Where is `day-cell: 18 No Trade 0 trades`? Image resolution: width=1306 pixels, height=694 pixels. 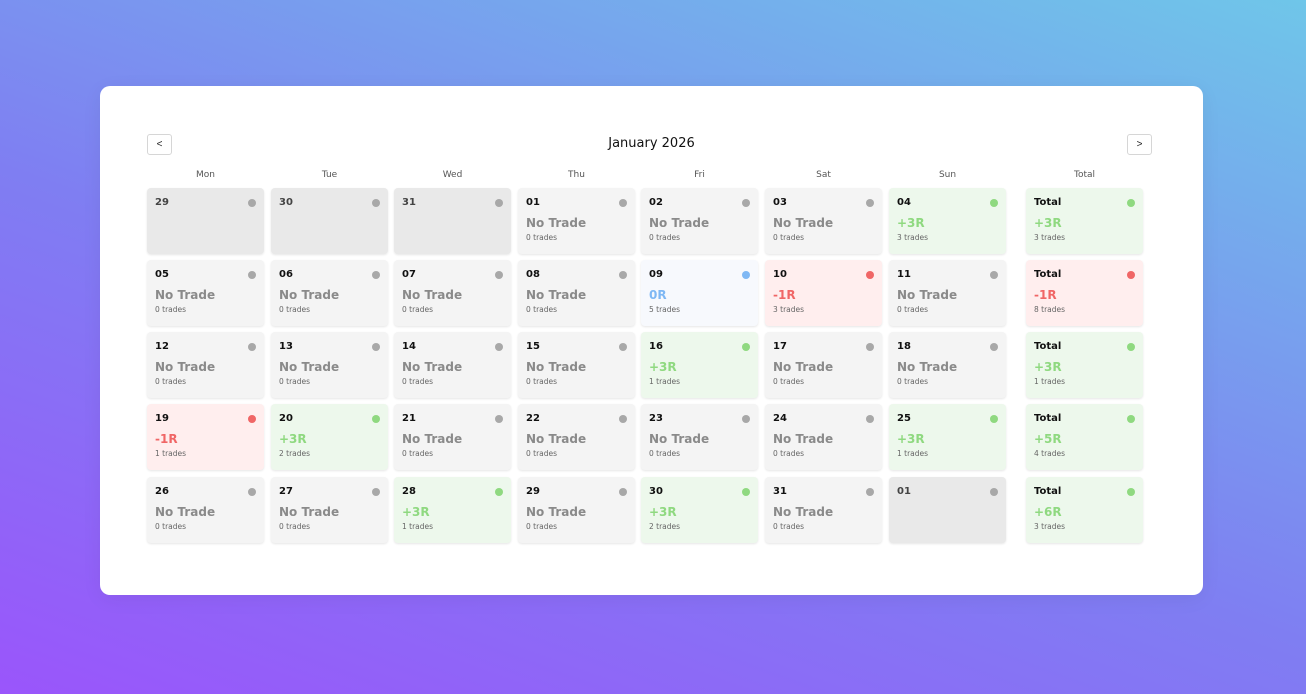 day-cell: 18 No Trade 0 trades is located at coordinates (947, 365).